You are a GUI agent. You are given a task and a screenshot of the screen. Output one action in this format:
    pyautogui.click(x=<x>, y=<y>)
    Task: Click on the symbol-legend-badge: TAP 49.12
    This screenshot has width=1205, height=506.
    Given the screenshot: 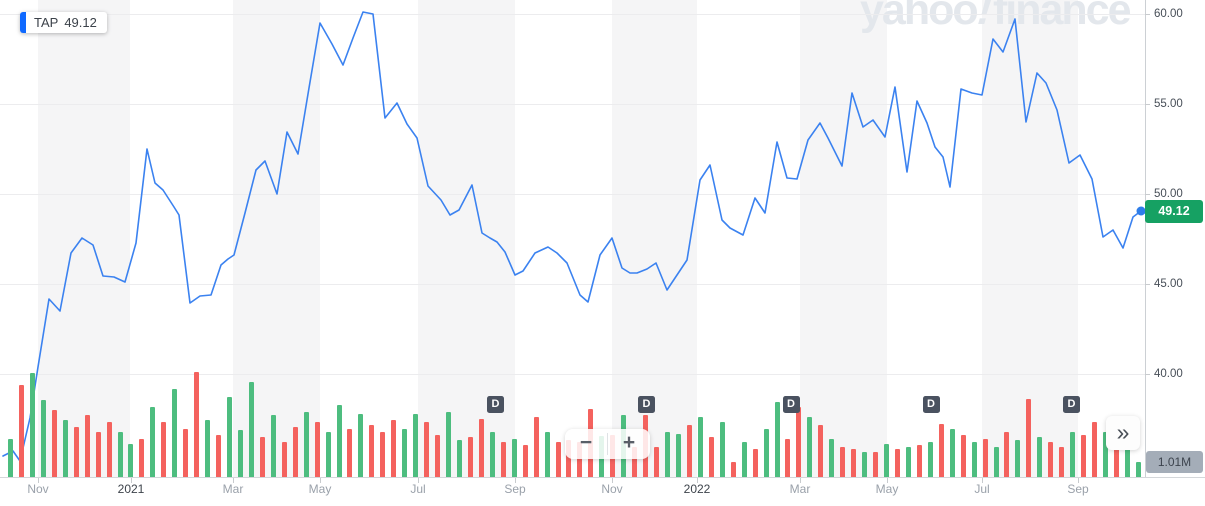 What is the action you would take?
    pyautogui.click(x=63, y=22)
    